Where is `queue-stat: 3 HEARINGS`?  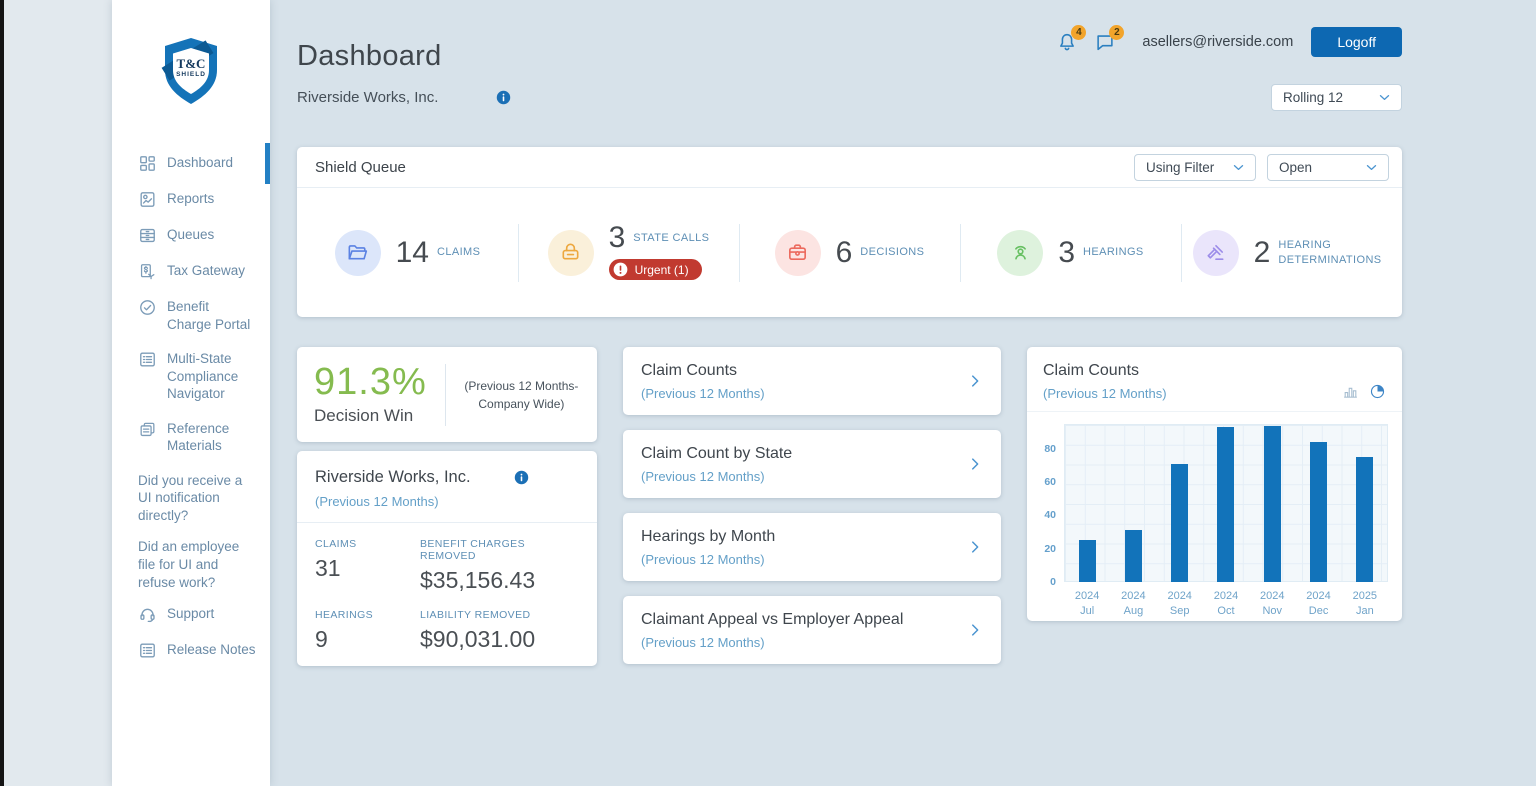
queue-stat: 3 HEARINGS is located at coordinates (1070, 252).